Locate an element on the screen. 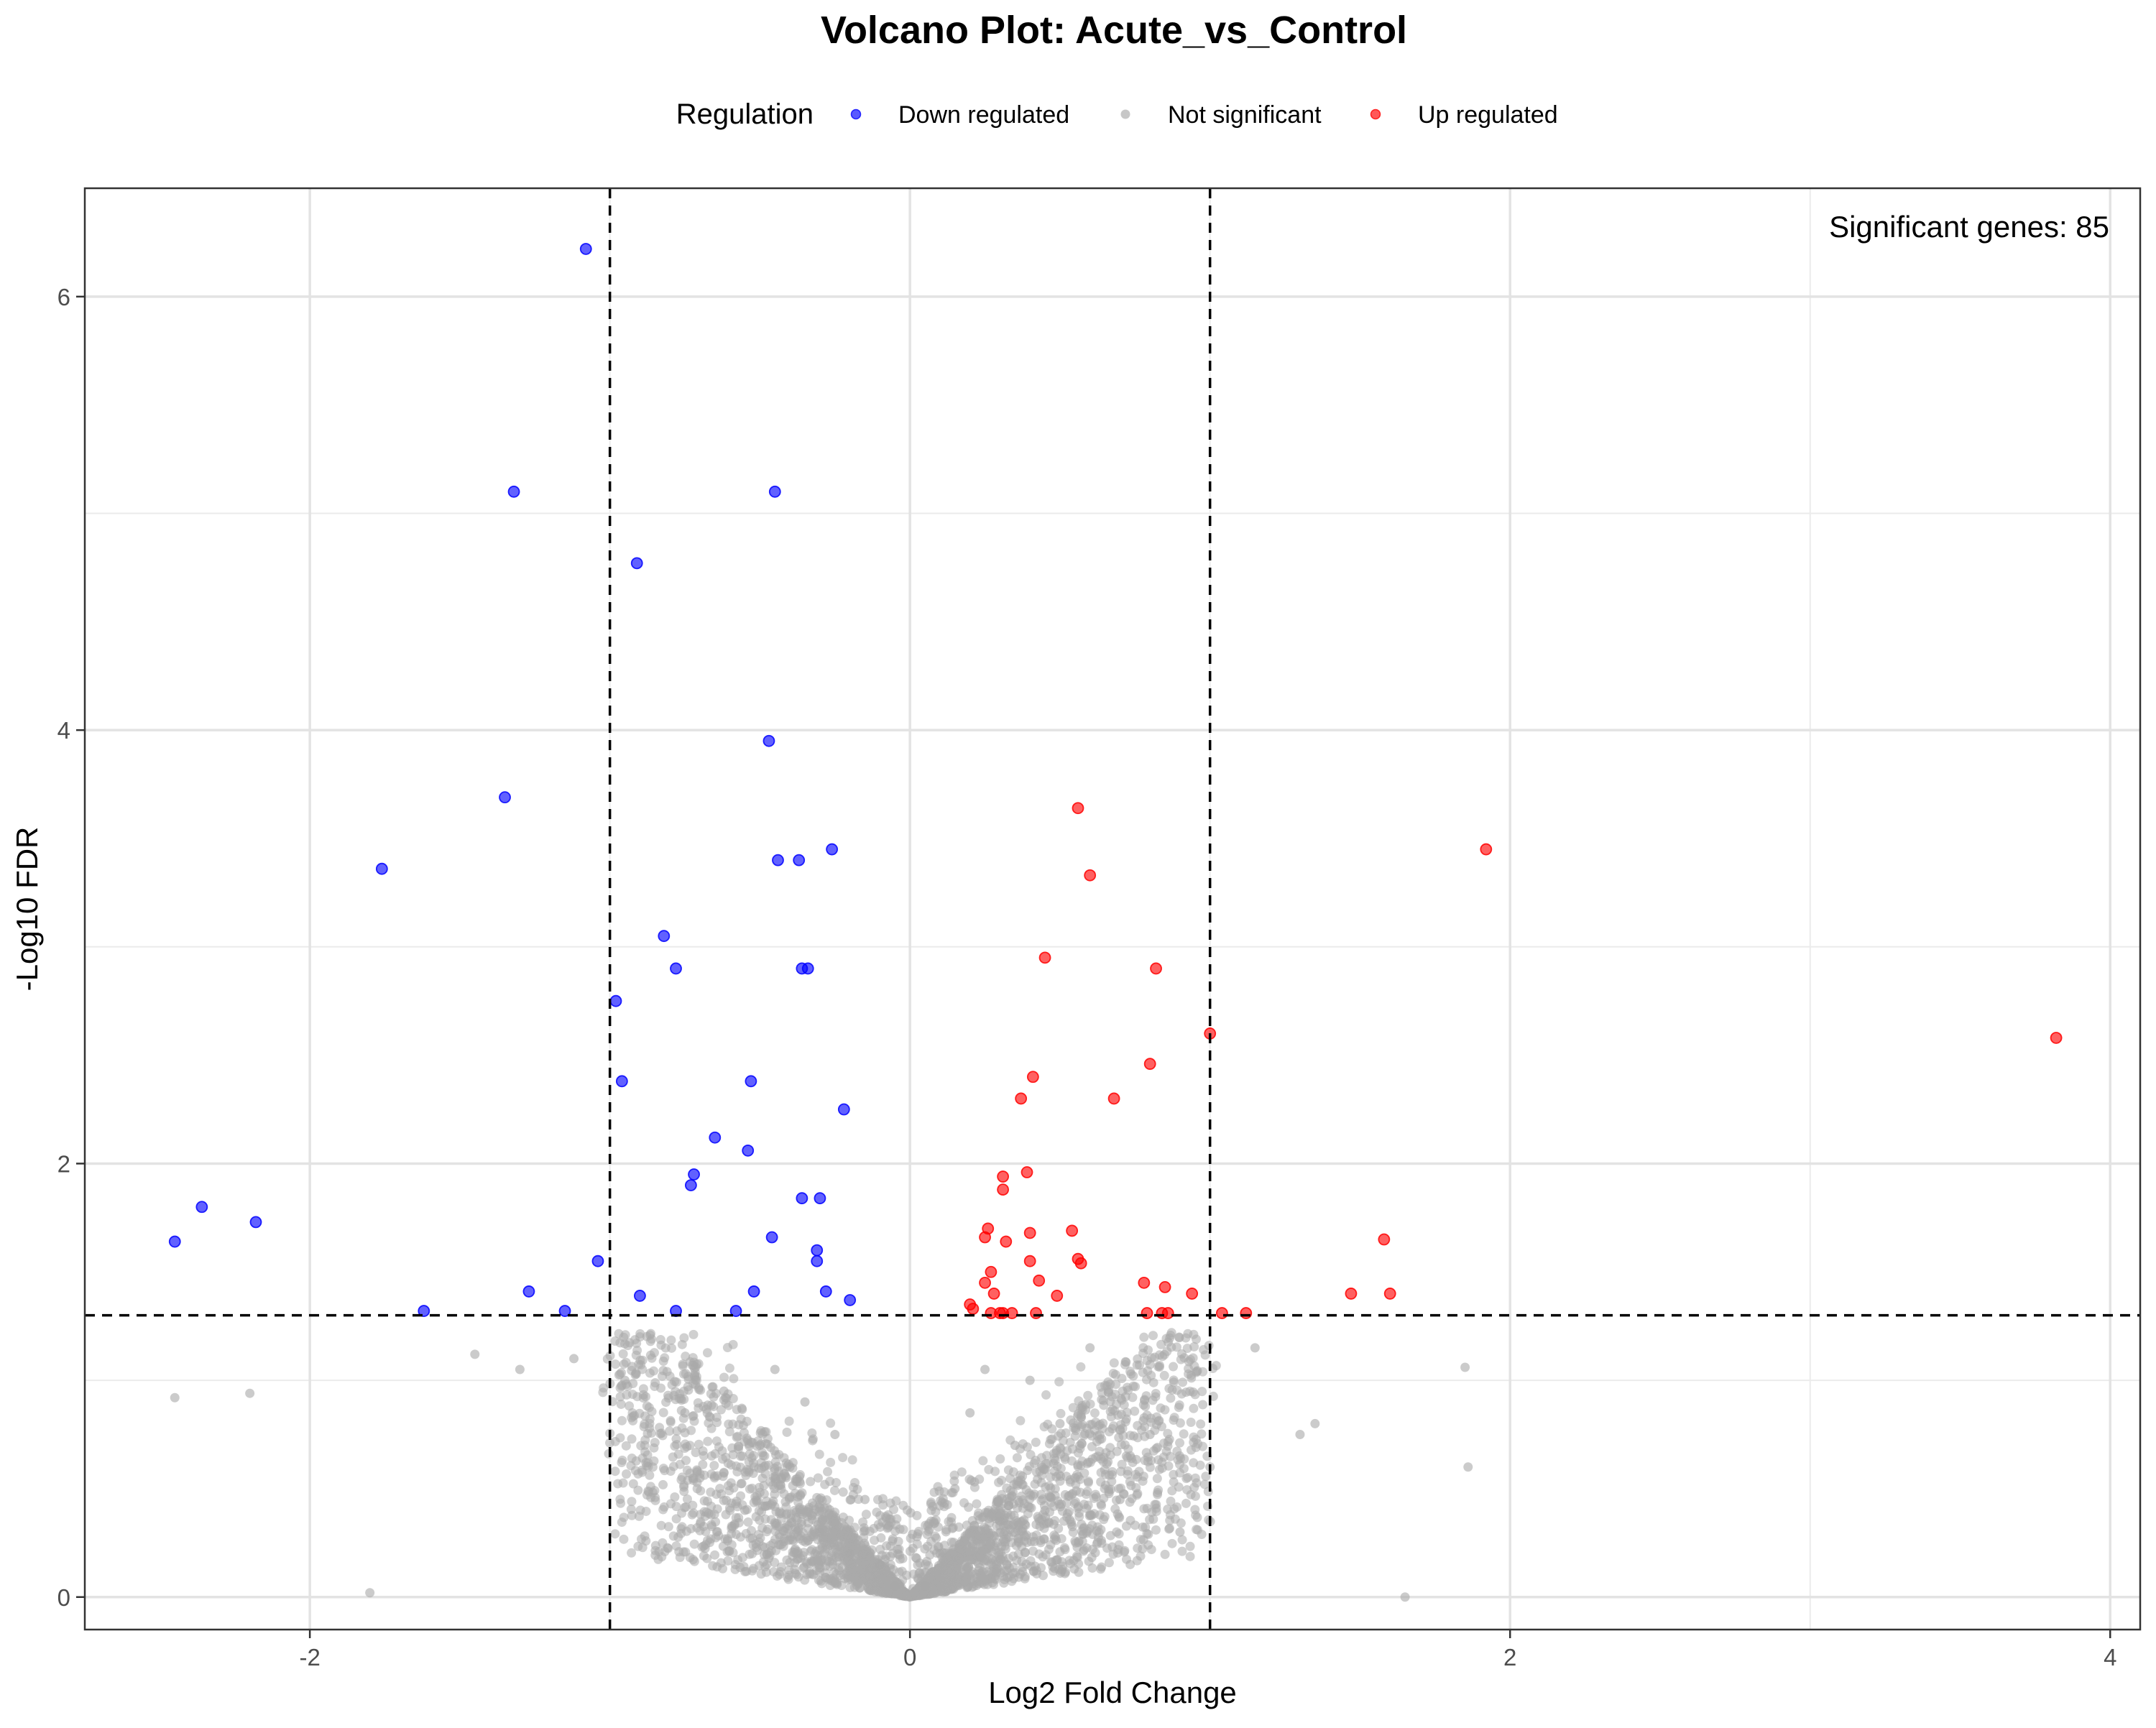 The width and height of the screenshot is (2156, 1728). legend-swatch-notsig is located at coordinates (1125, 114).